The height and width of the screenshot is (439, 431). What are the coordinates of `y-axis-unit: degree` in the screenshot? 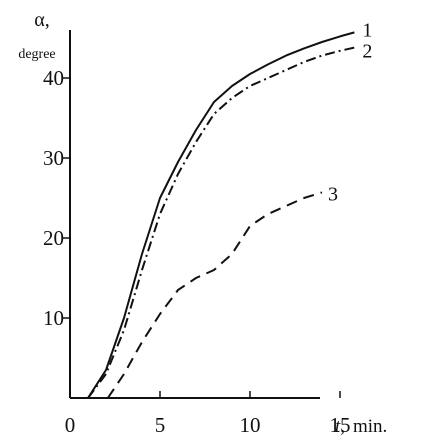 It's located at (36, 54).